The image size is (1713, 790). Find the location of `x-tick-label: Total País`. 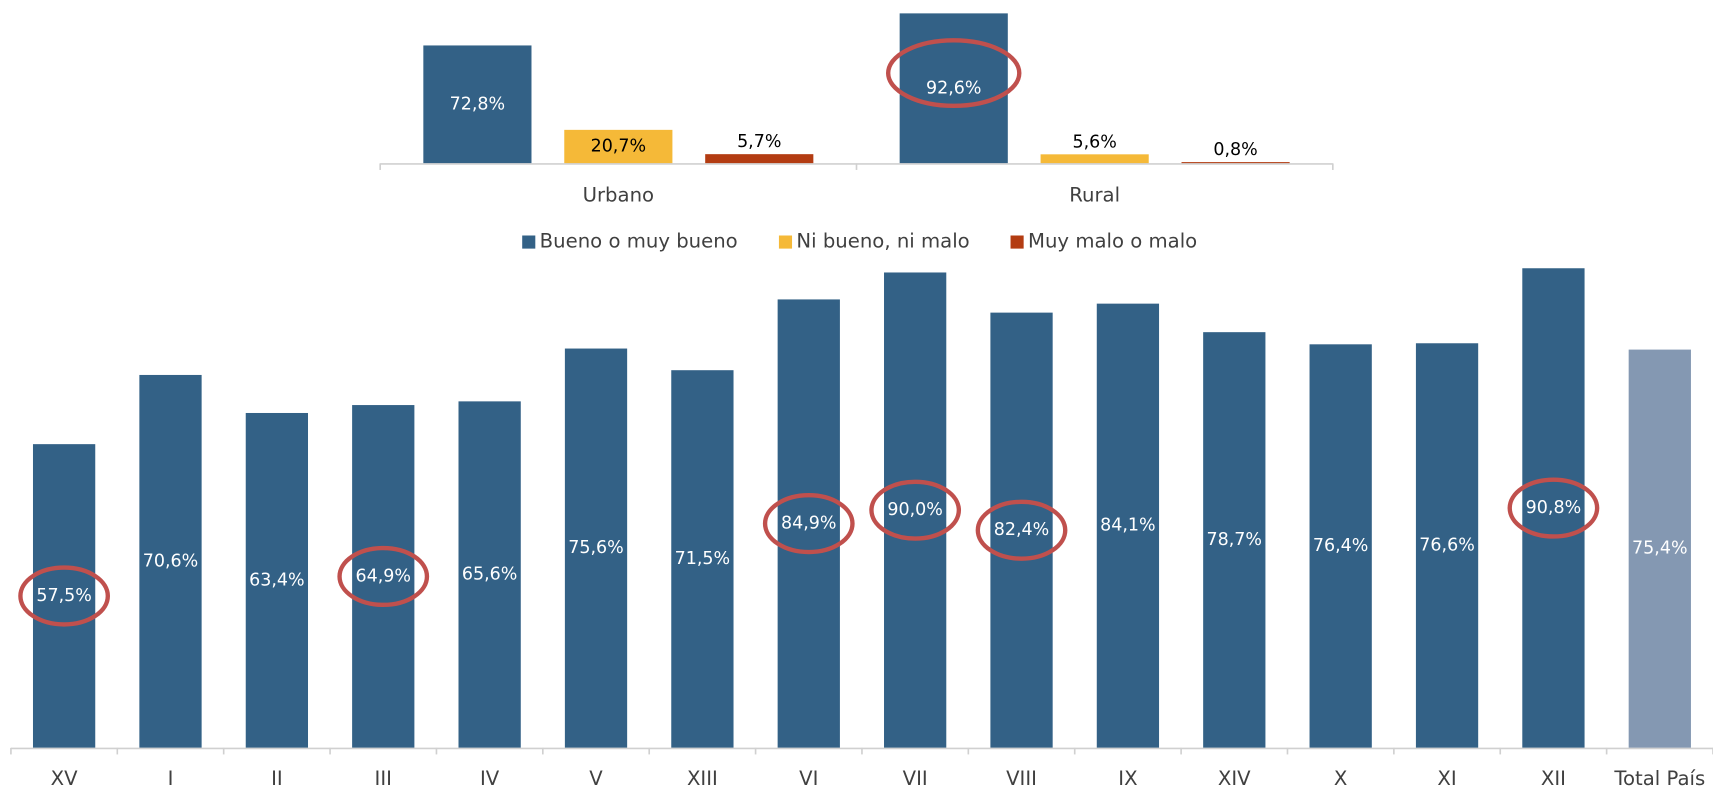

x-tick-label: Total País is located at coordinates (1659, 778).